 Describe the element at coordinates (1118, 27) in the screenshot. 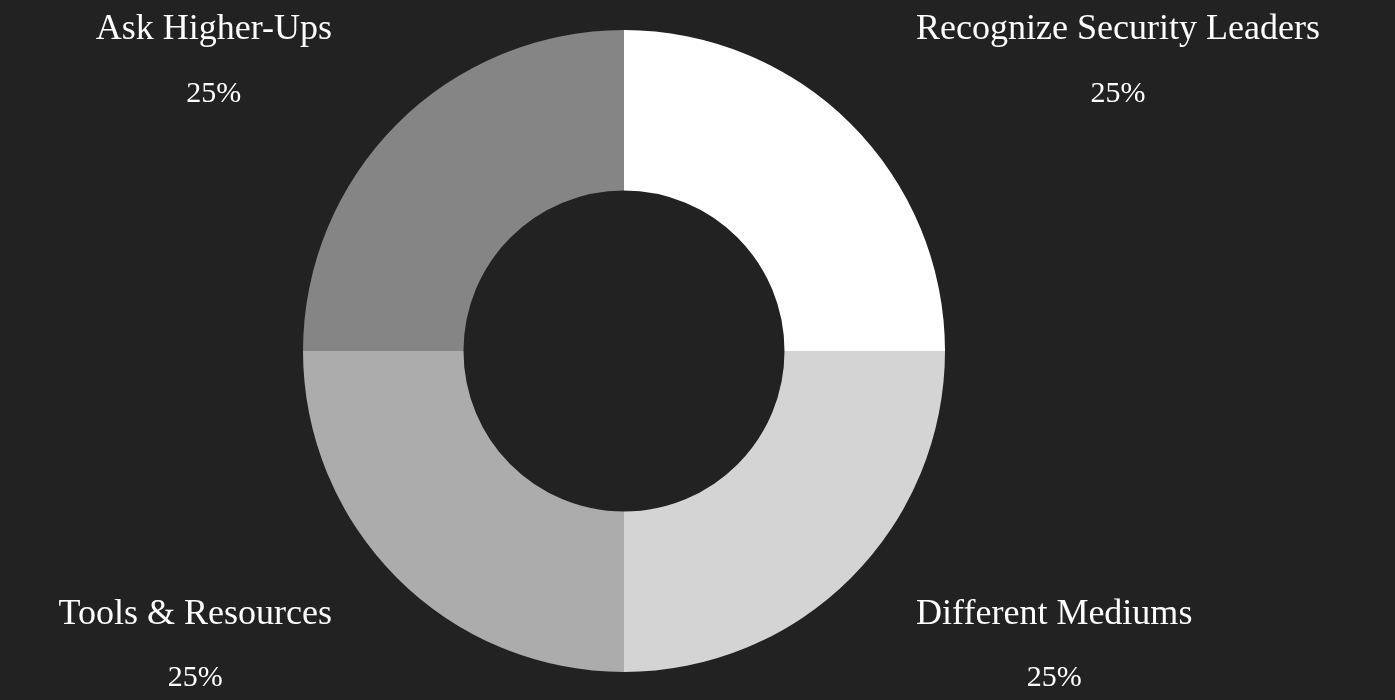

I see `slice-label: Recognize Security Leaders` at that location.